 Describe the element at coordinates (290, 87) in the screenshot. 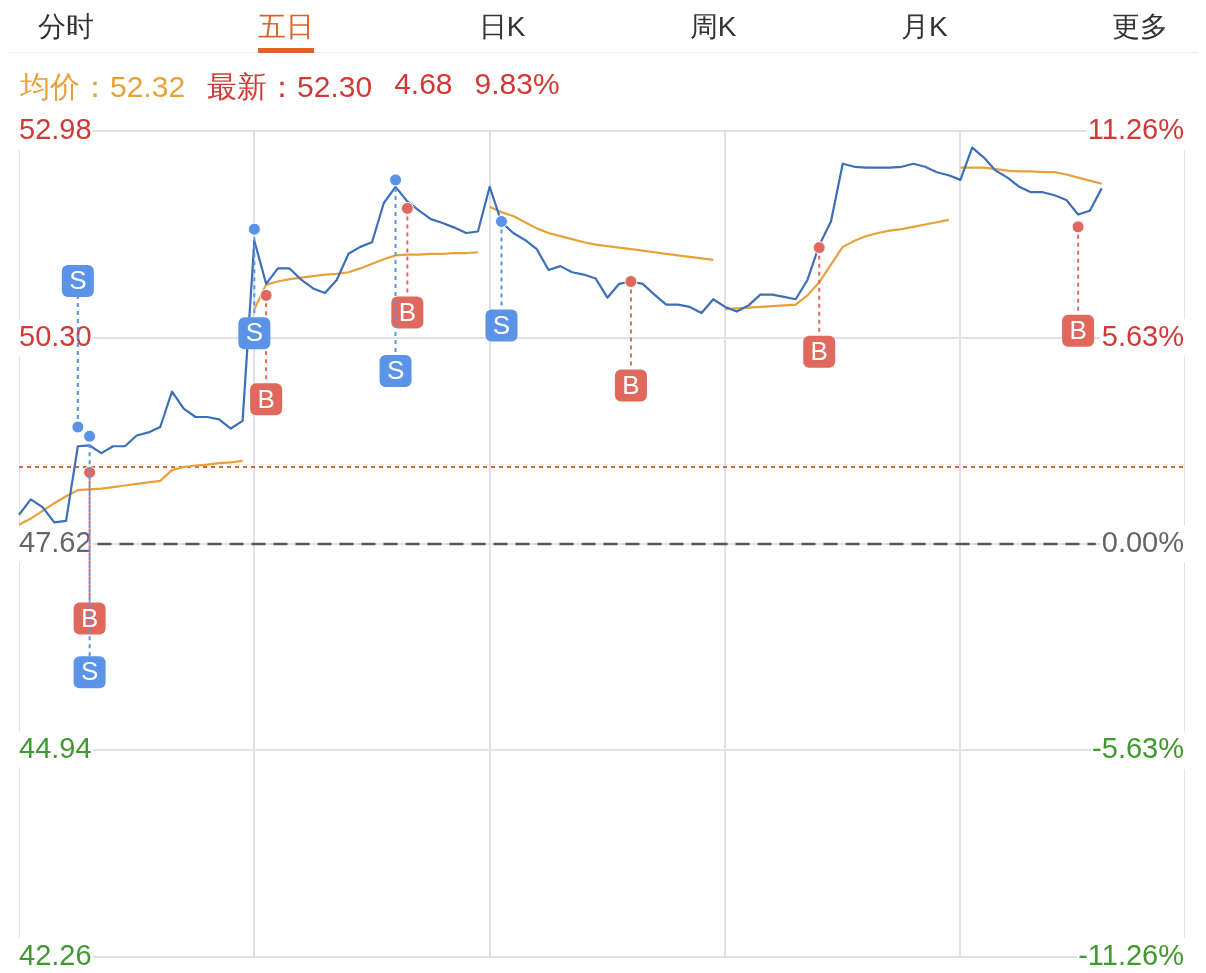

I see `text: 最新：52.30` at that location.